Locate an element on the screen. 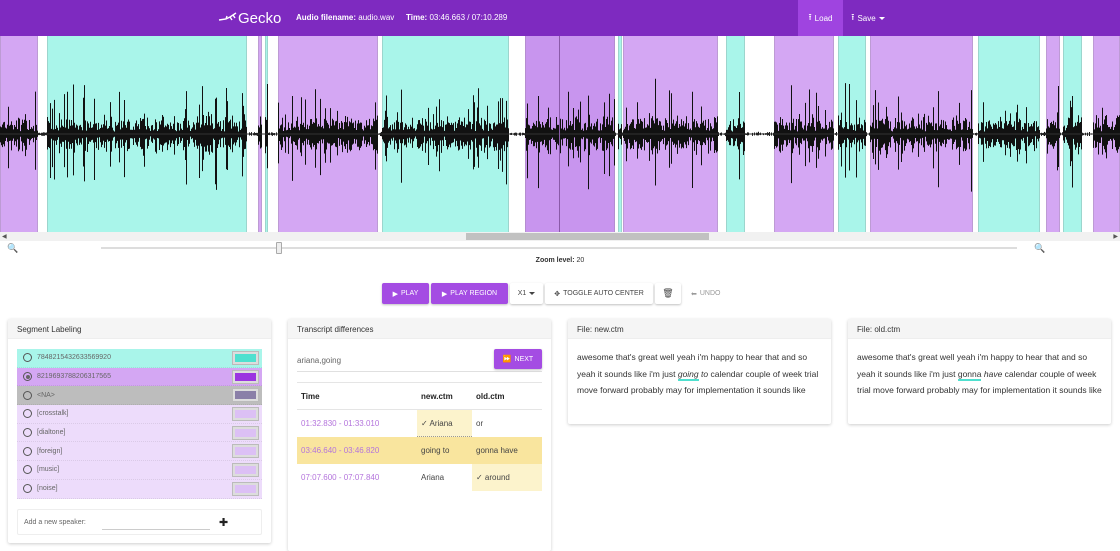 The height and width of the screenshot is (551, 1120). speed-dropdown: X1 is located at coordinates (526, 293).